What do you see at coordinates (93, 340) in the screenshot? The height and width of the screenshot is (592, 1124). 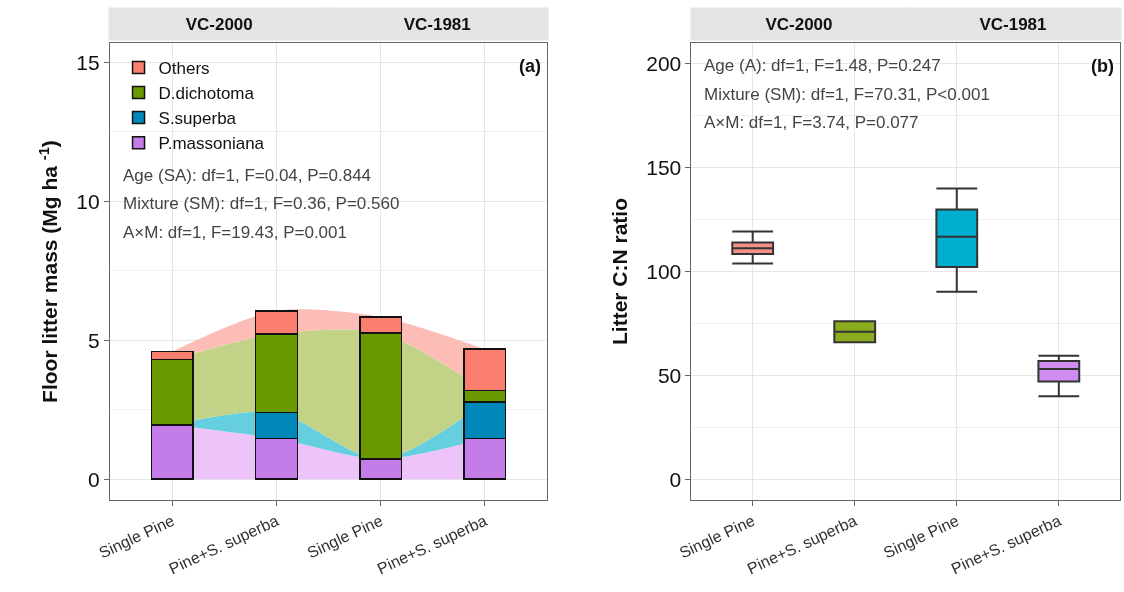 I see `y-tick-label: 5` at bounding box center [93, 340].